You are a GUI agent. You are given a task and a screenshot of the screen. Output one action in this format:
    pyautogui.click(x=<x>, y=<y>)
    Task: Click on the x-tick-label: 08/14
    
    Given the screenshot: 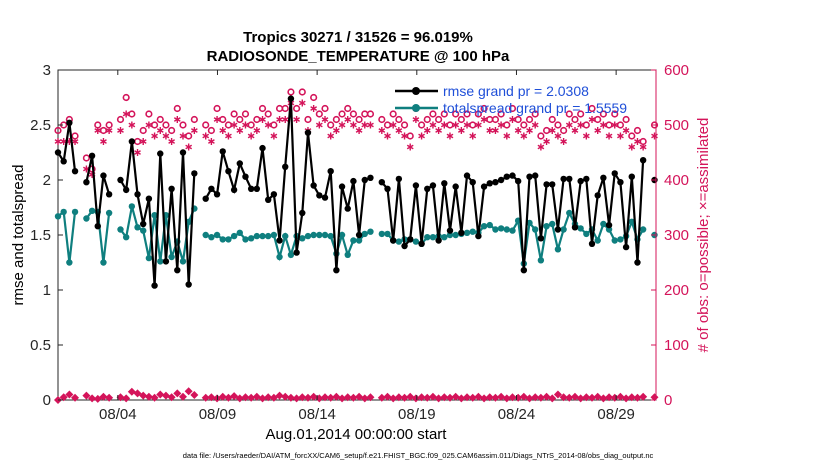 What is the action you would take?
    pyautogui.click(x=317, y=414)
    